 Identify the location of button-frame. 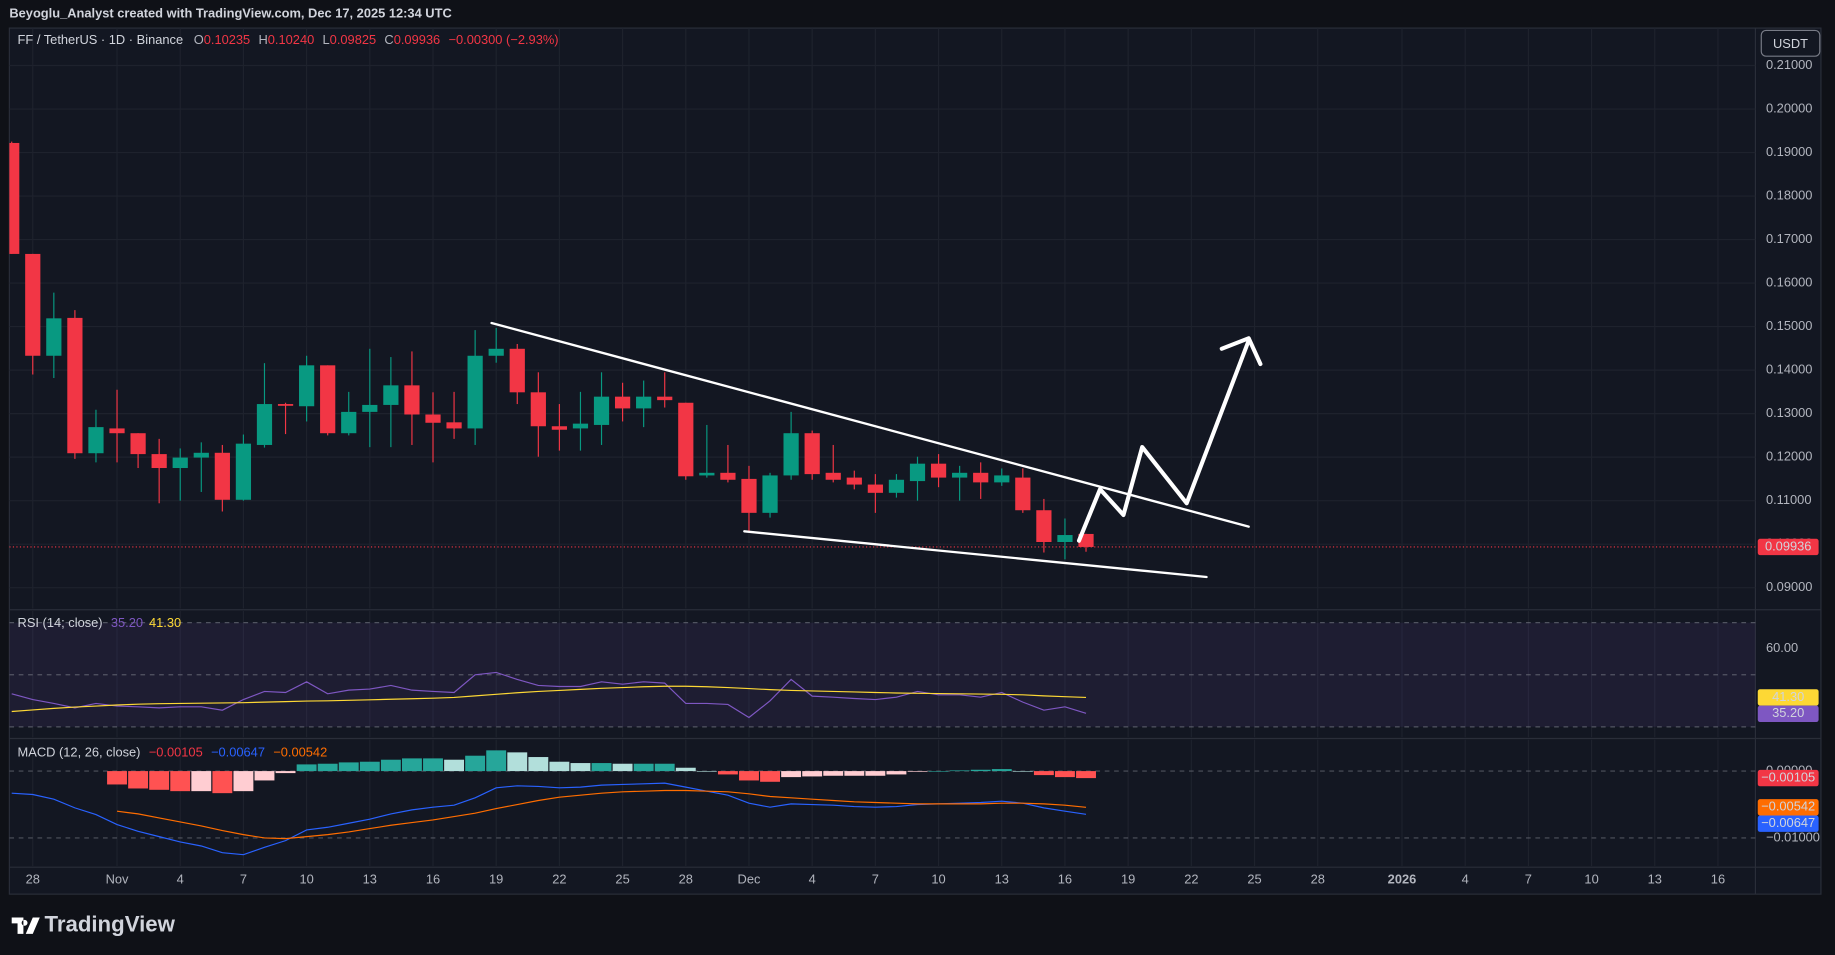
(1790, 43).